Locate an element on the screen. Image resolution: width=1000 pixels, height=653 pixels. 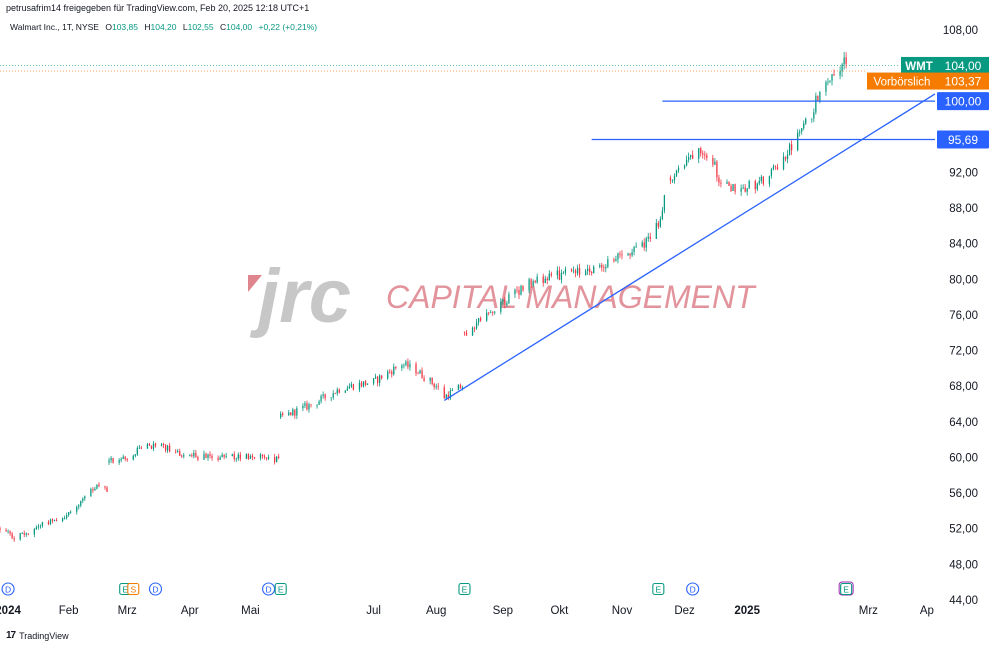
x-tick-label: 2025 is located at coordinates (747, 611).